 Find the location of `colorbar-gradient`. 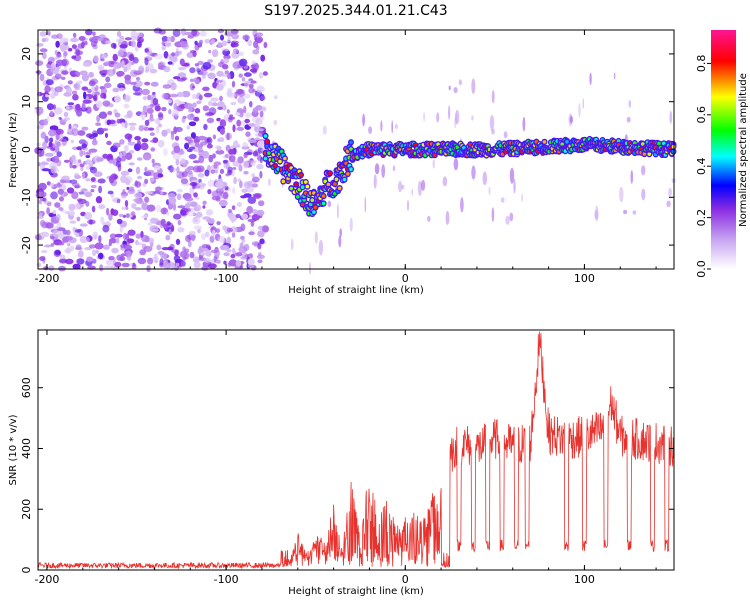

colorbar-gradient is located at coordinates (723, 149).